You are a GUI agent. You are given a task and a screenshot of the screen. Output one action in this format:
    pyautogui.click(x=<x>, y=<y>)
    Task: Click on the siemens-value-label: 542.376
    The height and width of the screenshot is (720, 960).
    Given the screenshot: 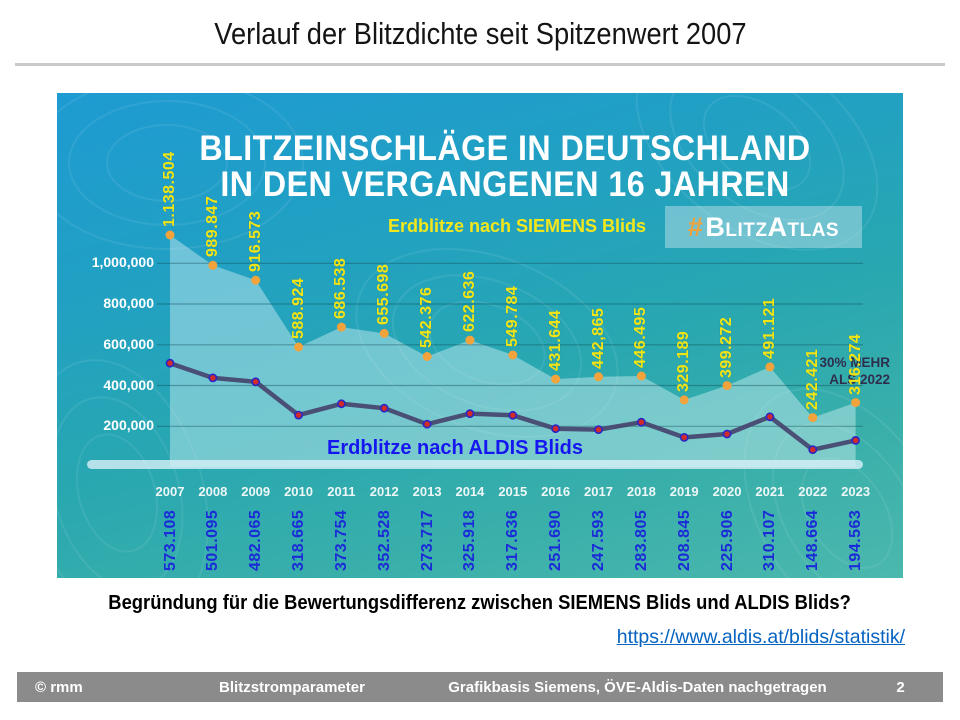 What is the action you would take?
    pyautogui.click(x=427, y=318)
    